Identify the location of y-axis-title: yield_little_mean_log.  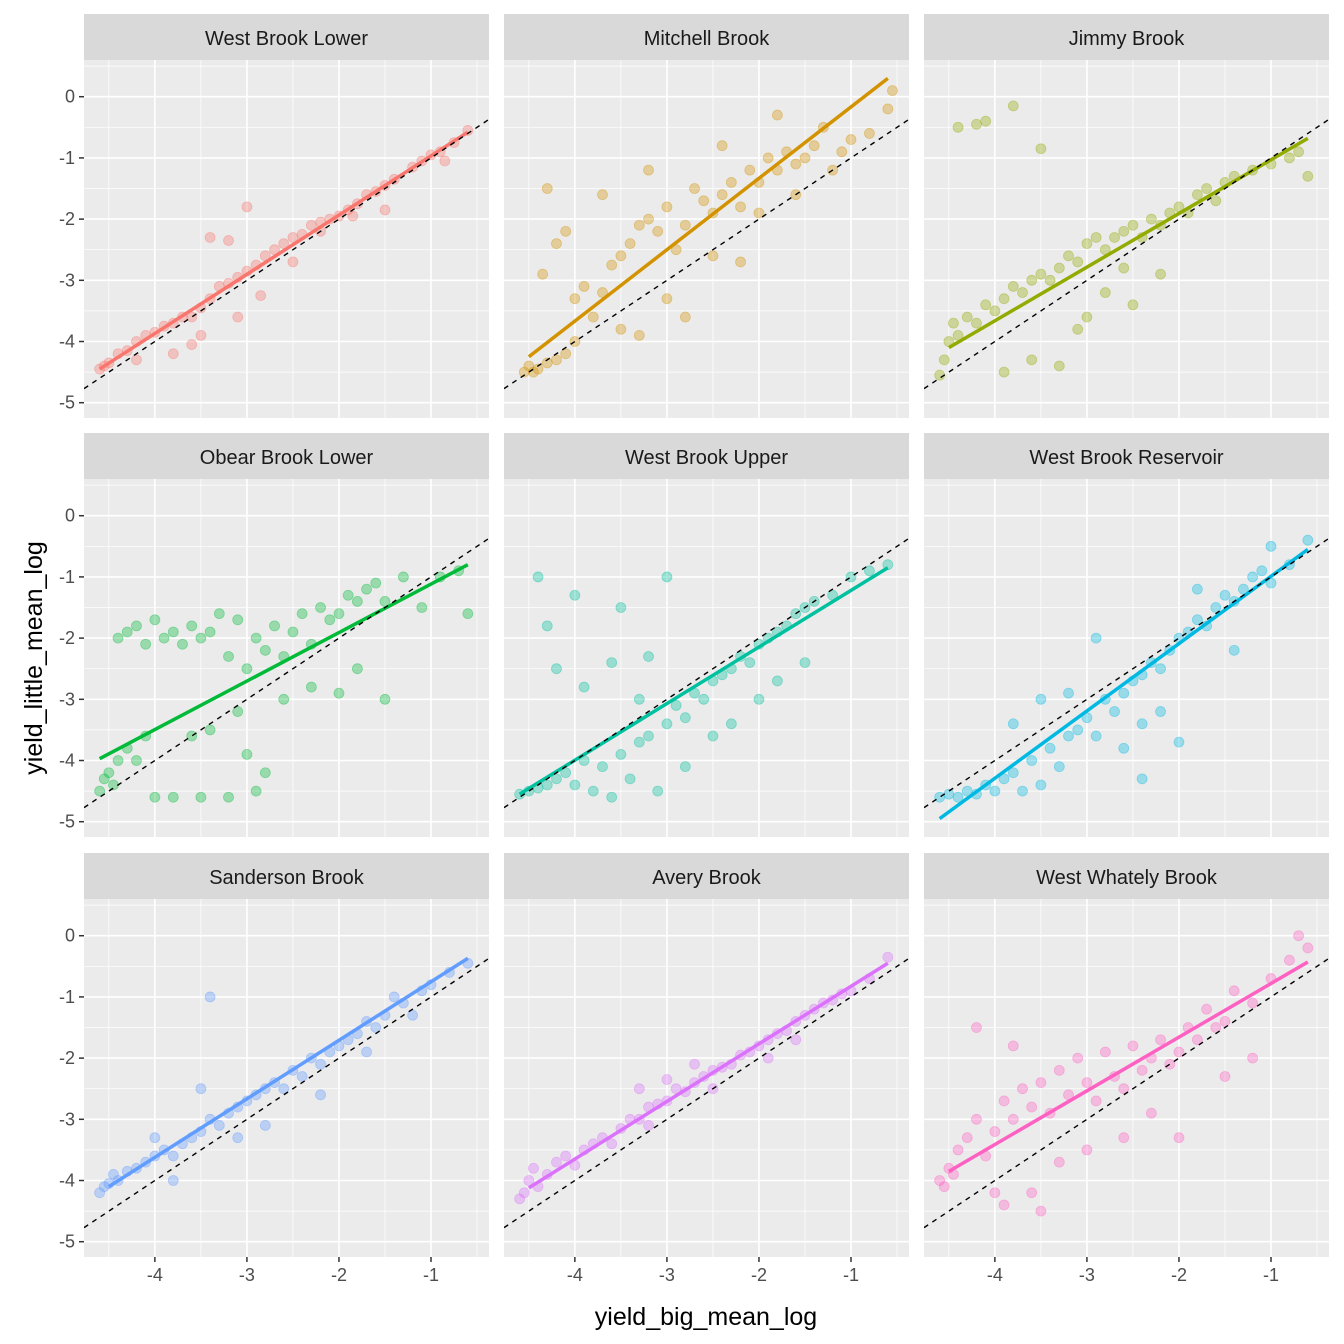
(34, 657).